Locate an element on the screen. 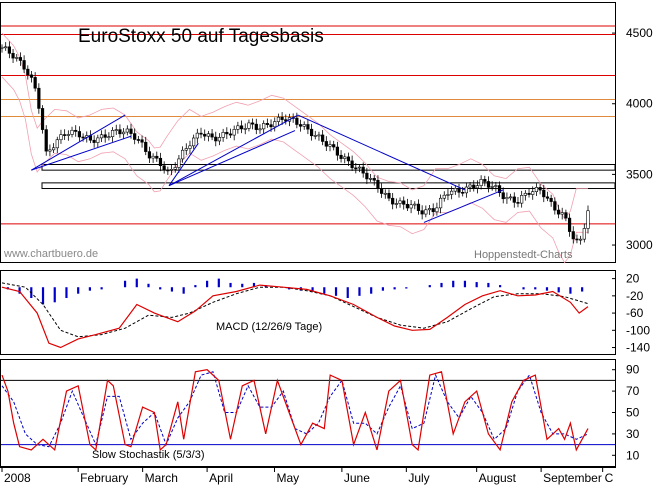  watermark-left: www.chartbuero.de is located at coordinates (50, 254).